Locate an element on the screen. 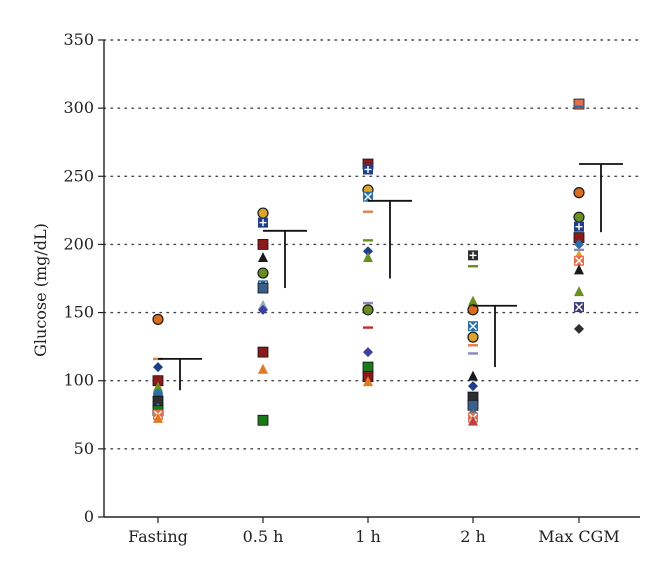 Image resolution: width=660 pixels, height=578 pixels. y-tick-label: 250 is located at coordinates (78, 175).